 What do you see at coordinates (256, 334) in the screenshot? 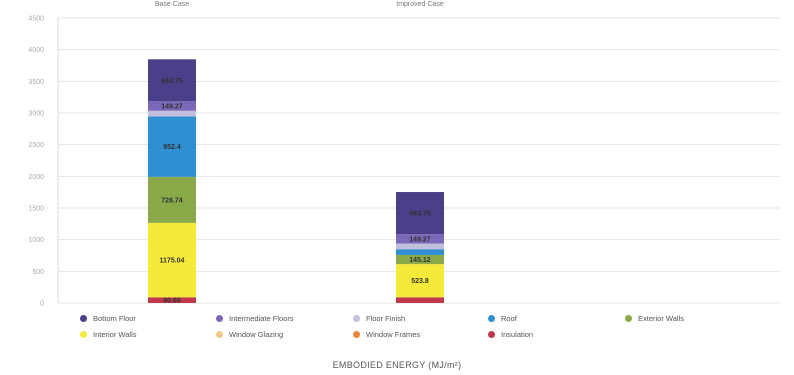
I see `legend-label: Window Glazing` at bounding box center [256, 334].